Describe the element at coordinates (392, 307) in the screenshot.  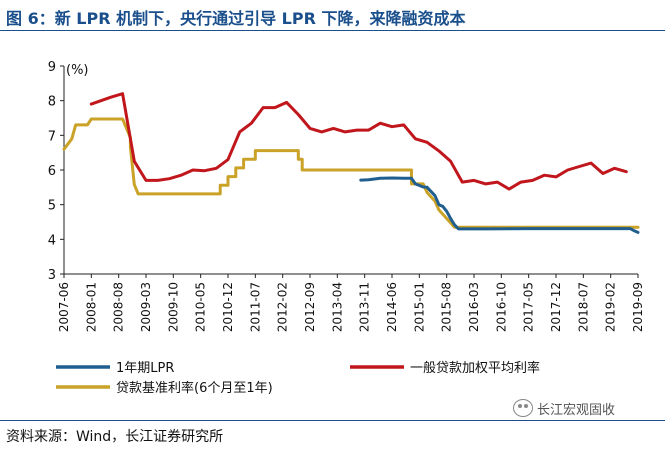
I see `x-tick-label: 2014-06` at that location.